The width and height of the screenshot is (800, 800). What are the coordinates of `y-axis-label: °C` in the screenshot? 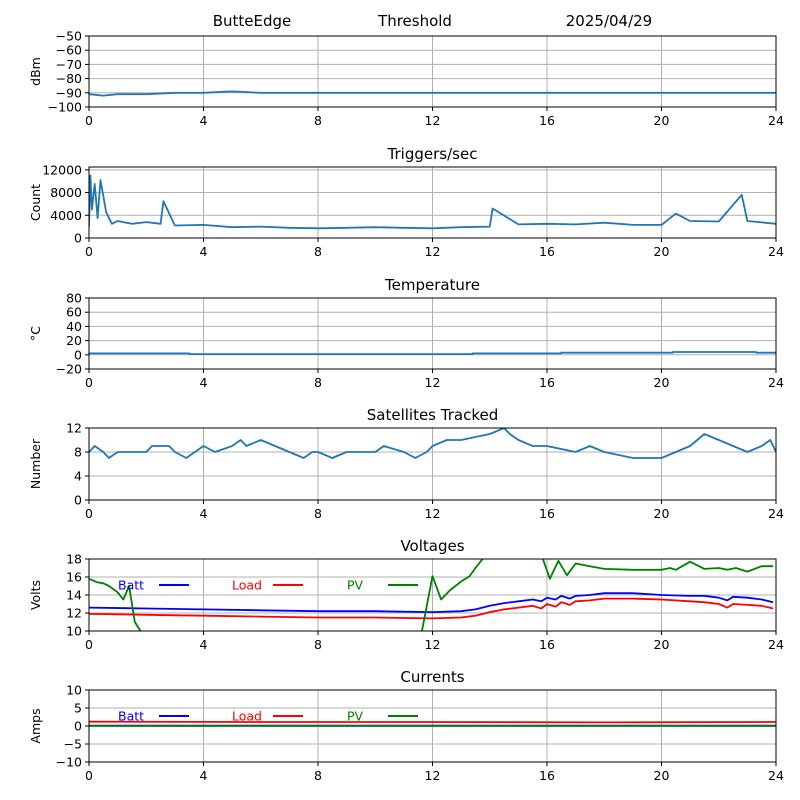 It's located at (35, 333).